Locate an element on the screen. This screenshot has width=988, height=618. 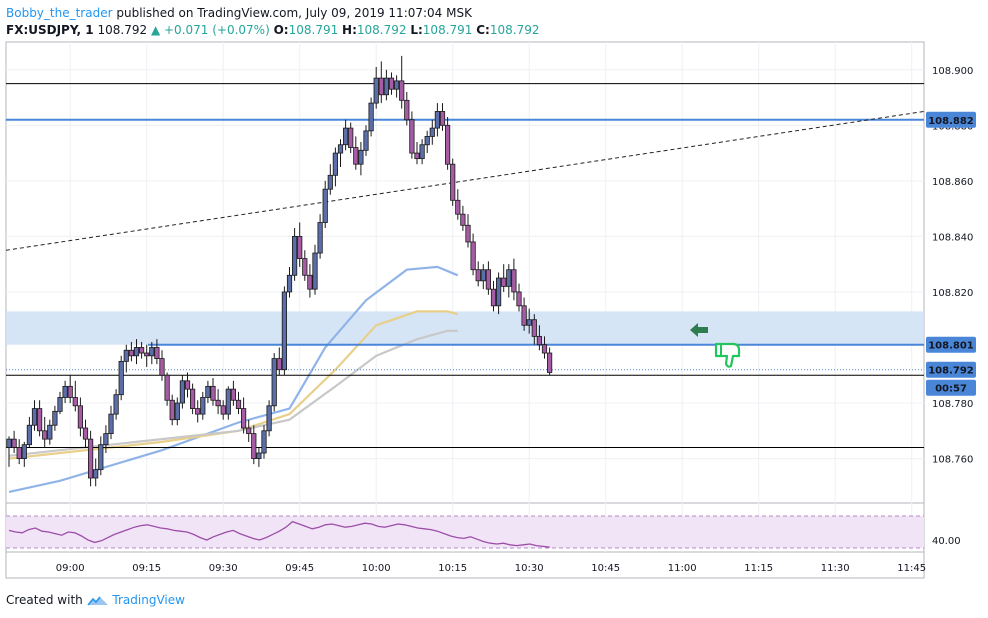
countdown-text: 00:57 is located at coordinates (951, 389).